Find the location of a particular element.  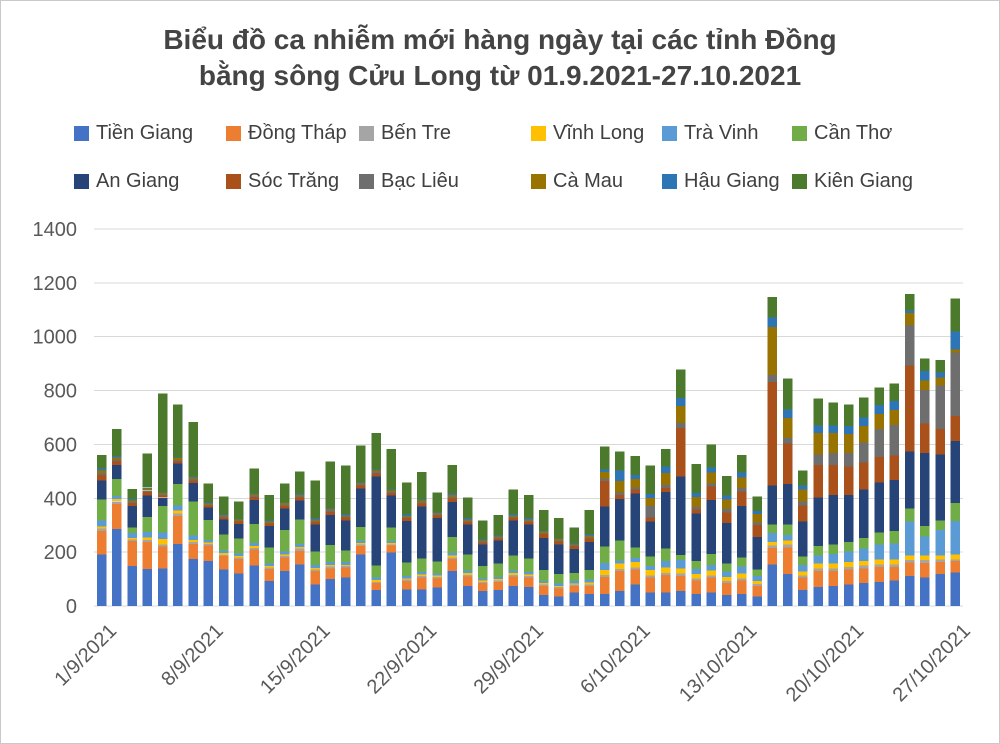

legend-label: Hậu Giang is located at coordinates (732, 181).